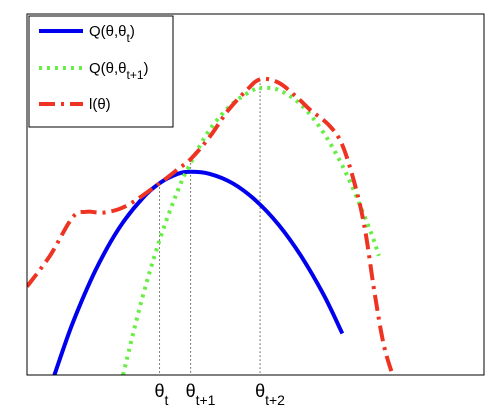 The height and width of the screenshot is (420, 498). I want to click on legend: Q(θ,θt) Q(θ,θt+1) l(θ), so click(101, 71).